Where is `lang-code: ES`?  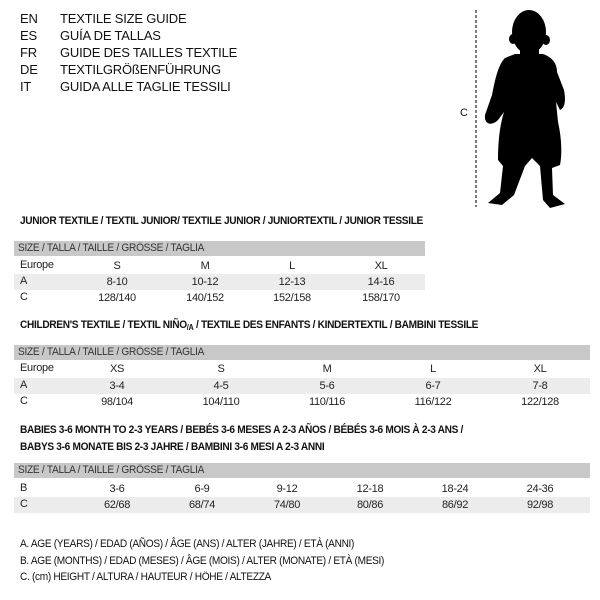
lang-code: ES is located at coordinates (28, 35).